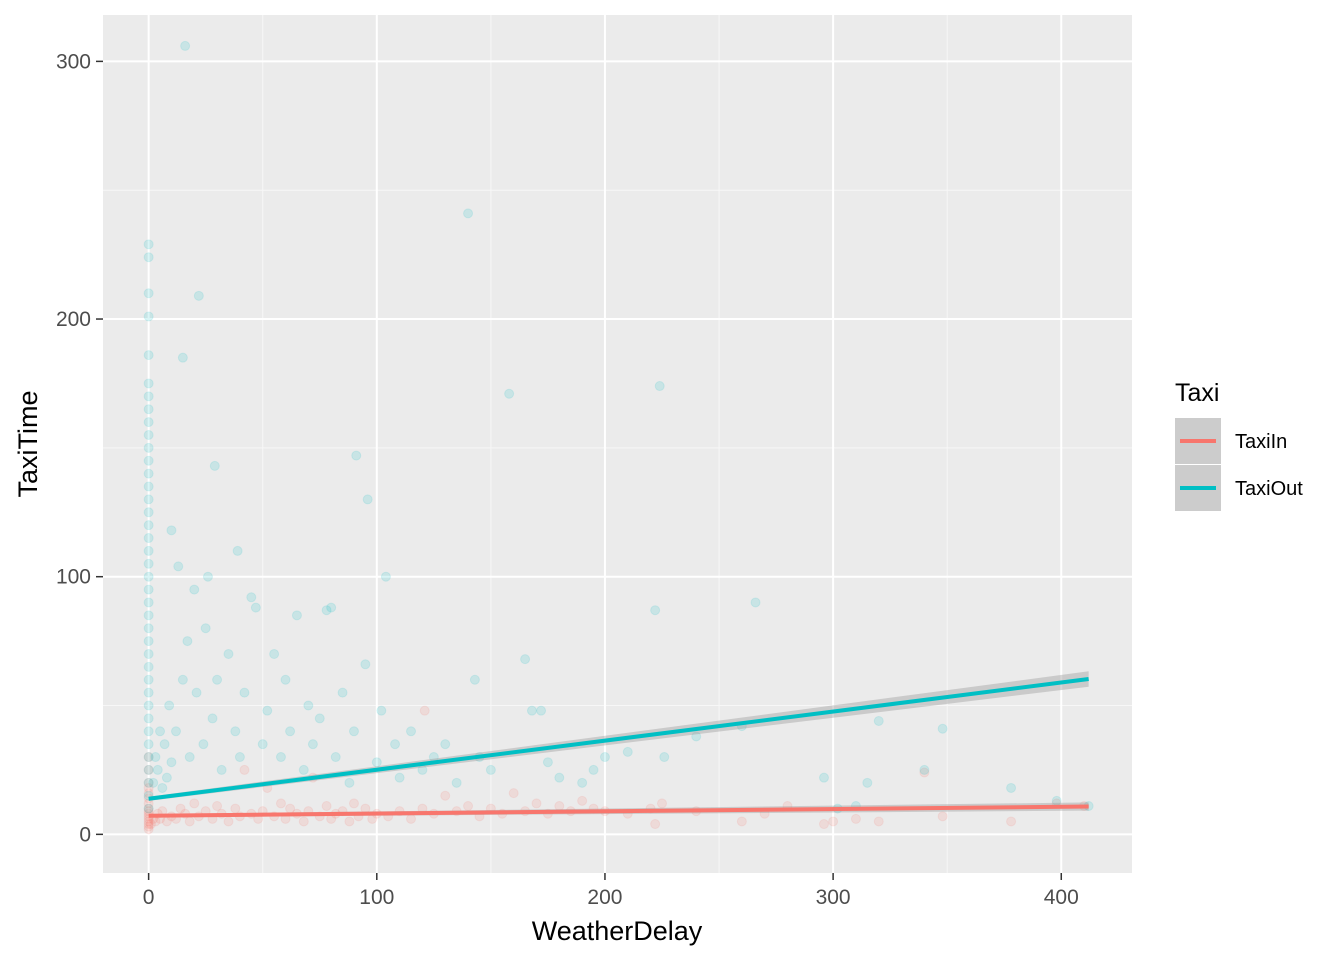 The width and height of the screenshot is (1344, 960). I want to click on legend-label-taxiout: TaxiOut, so click(1269, 489).